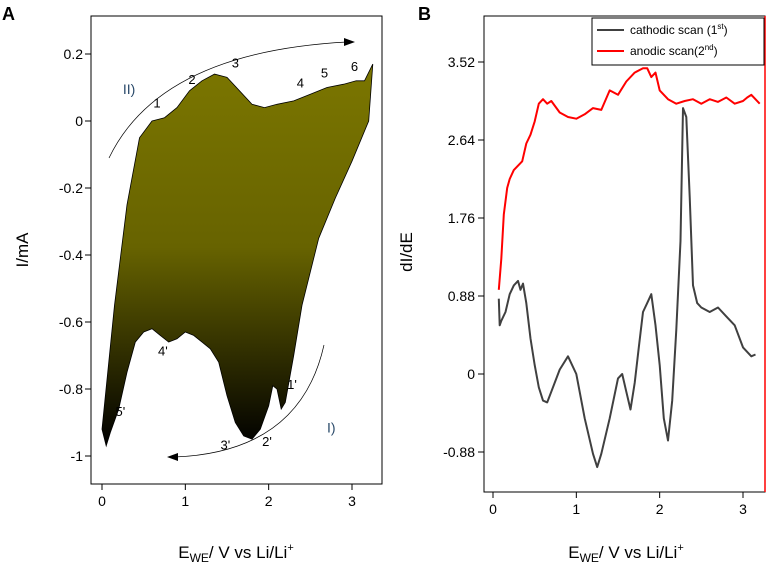  I want to click on y-tick-label: 2.64, so click(461, 140).